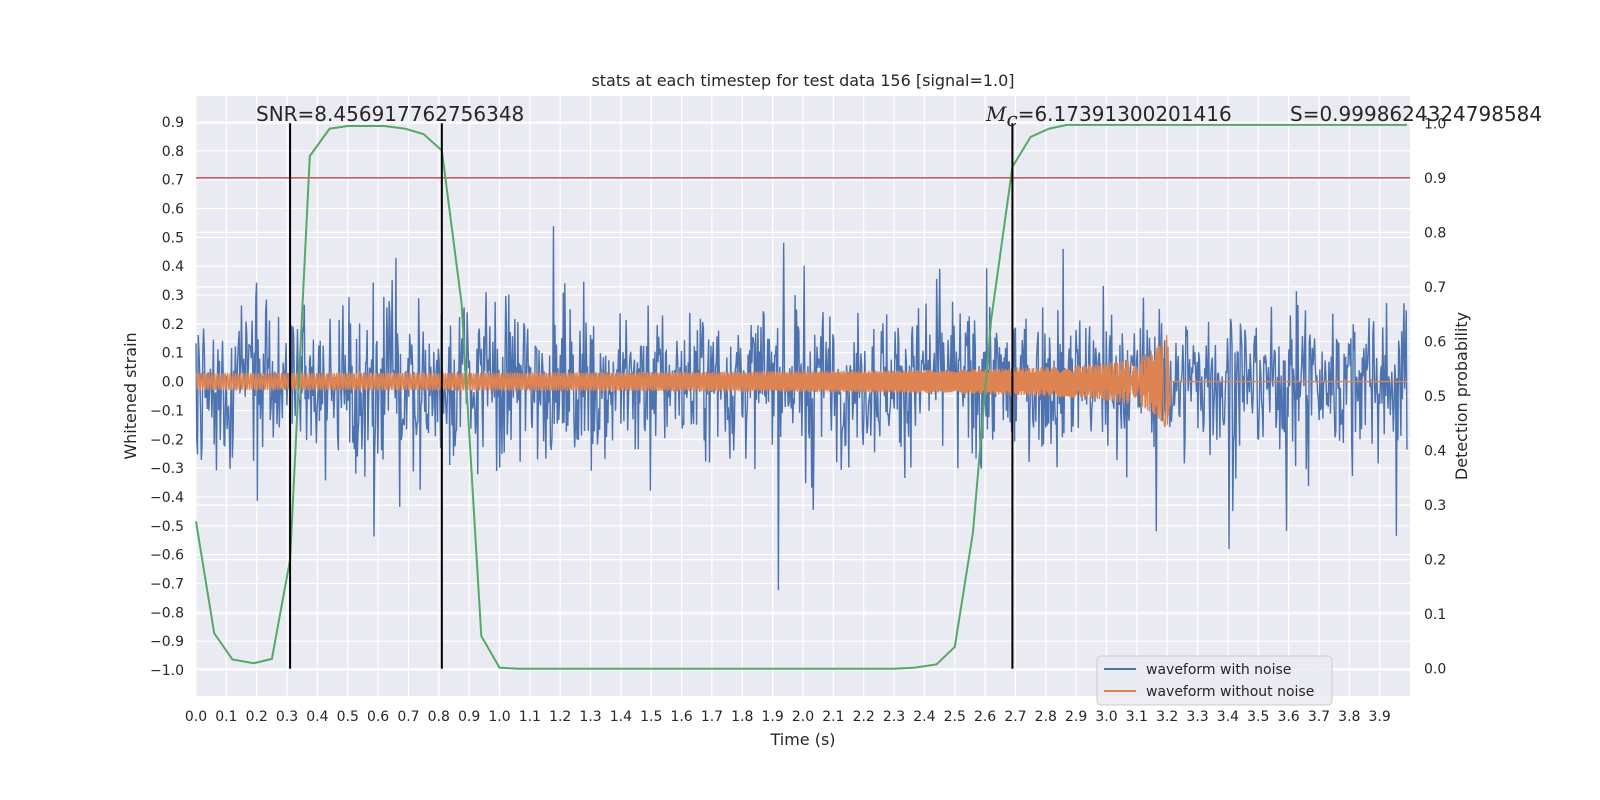  I want to click on y-axis-label: Whitened strain, so click(130, 395).